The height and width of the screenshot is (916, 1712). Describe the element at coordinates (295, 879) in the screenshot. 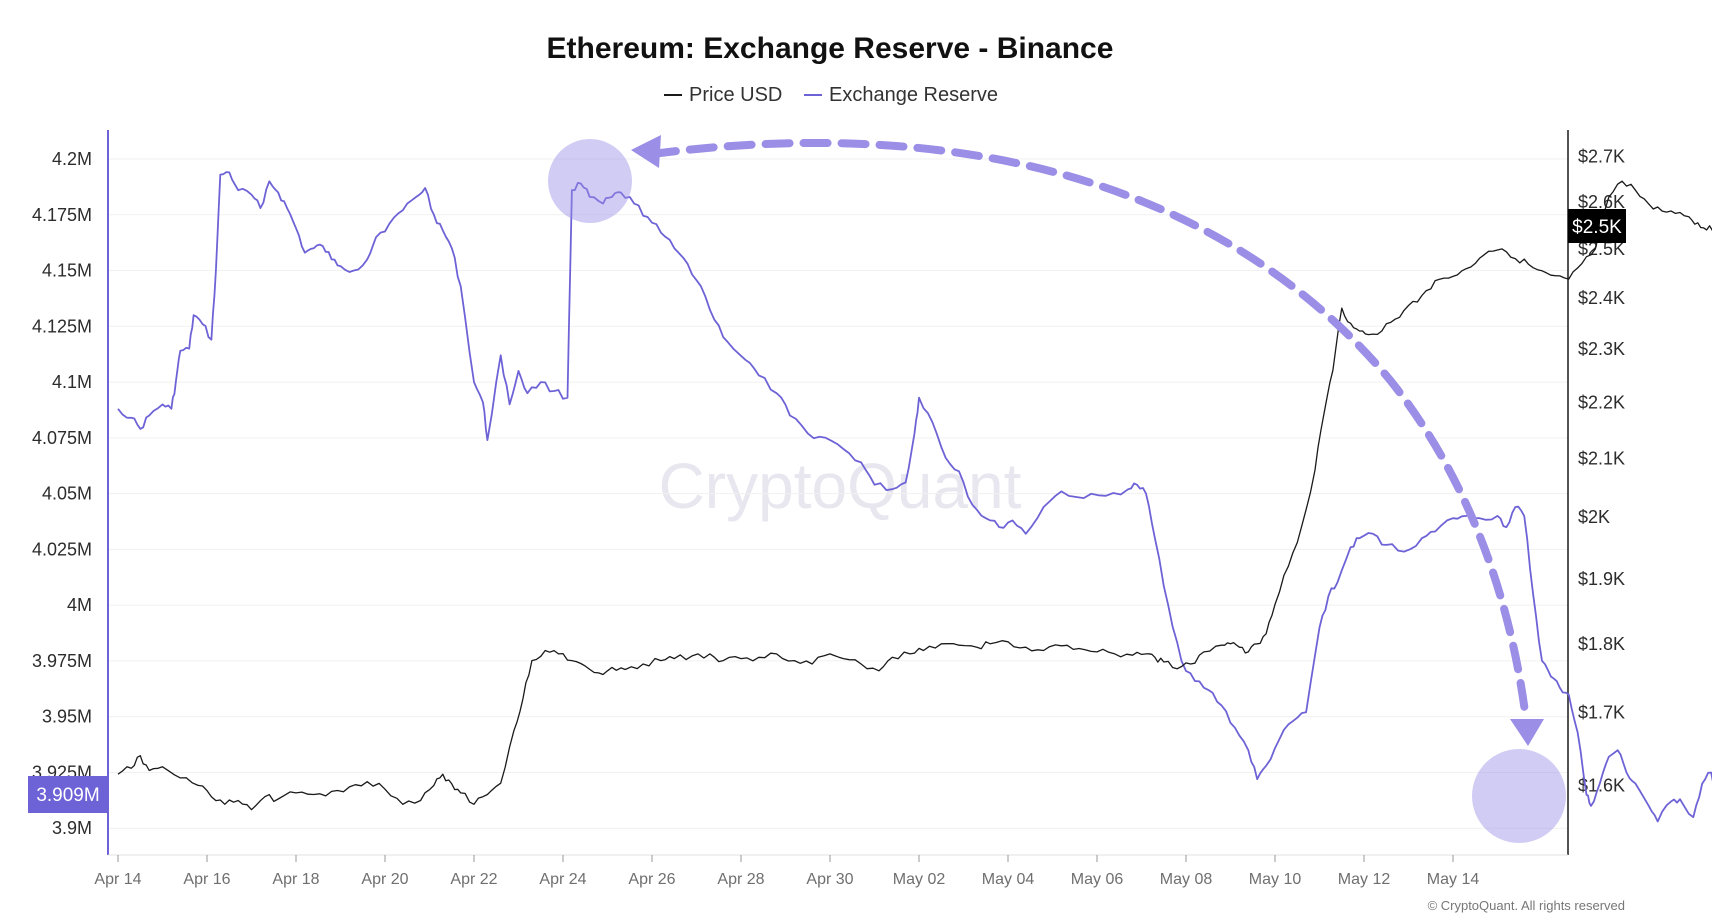

I see `x-tick-label: Apr 18` at that location.